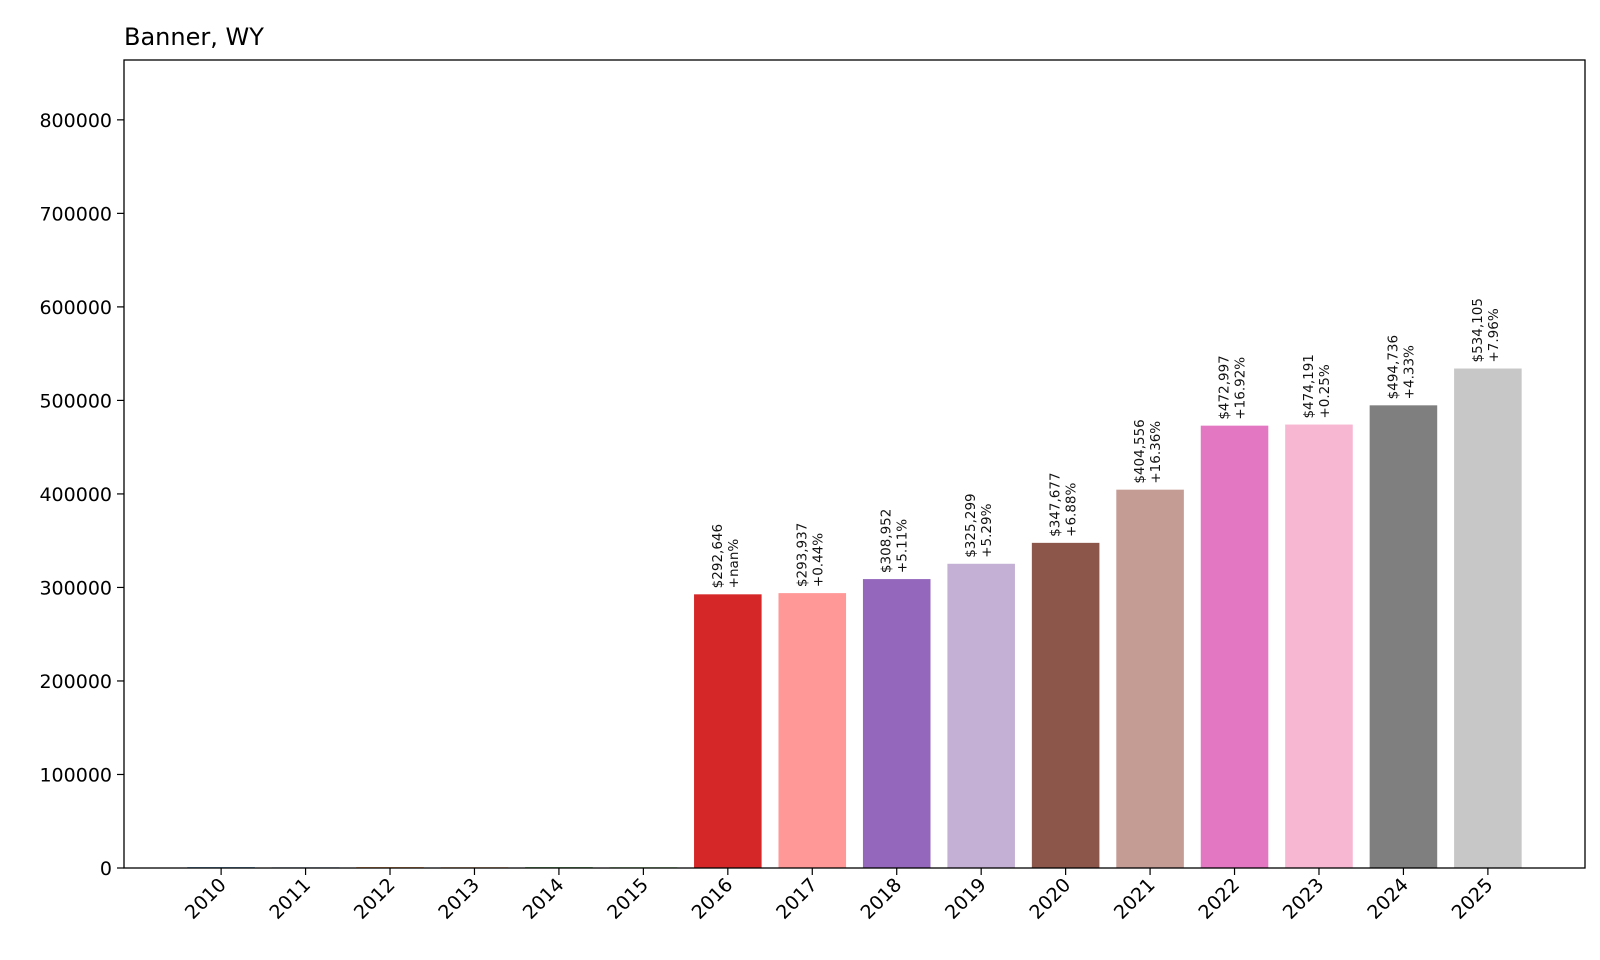 The height and width of the screenshot is (960, 1600). Describe the element at coordinates (75, 775) in the screenshot. I see `y-tick-label: 100000` at that location.